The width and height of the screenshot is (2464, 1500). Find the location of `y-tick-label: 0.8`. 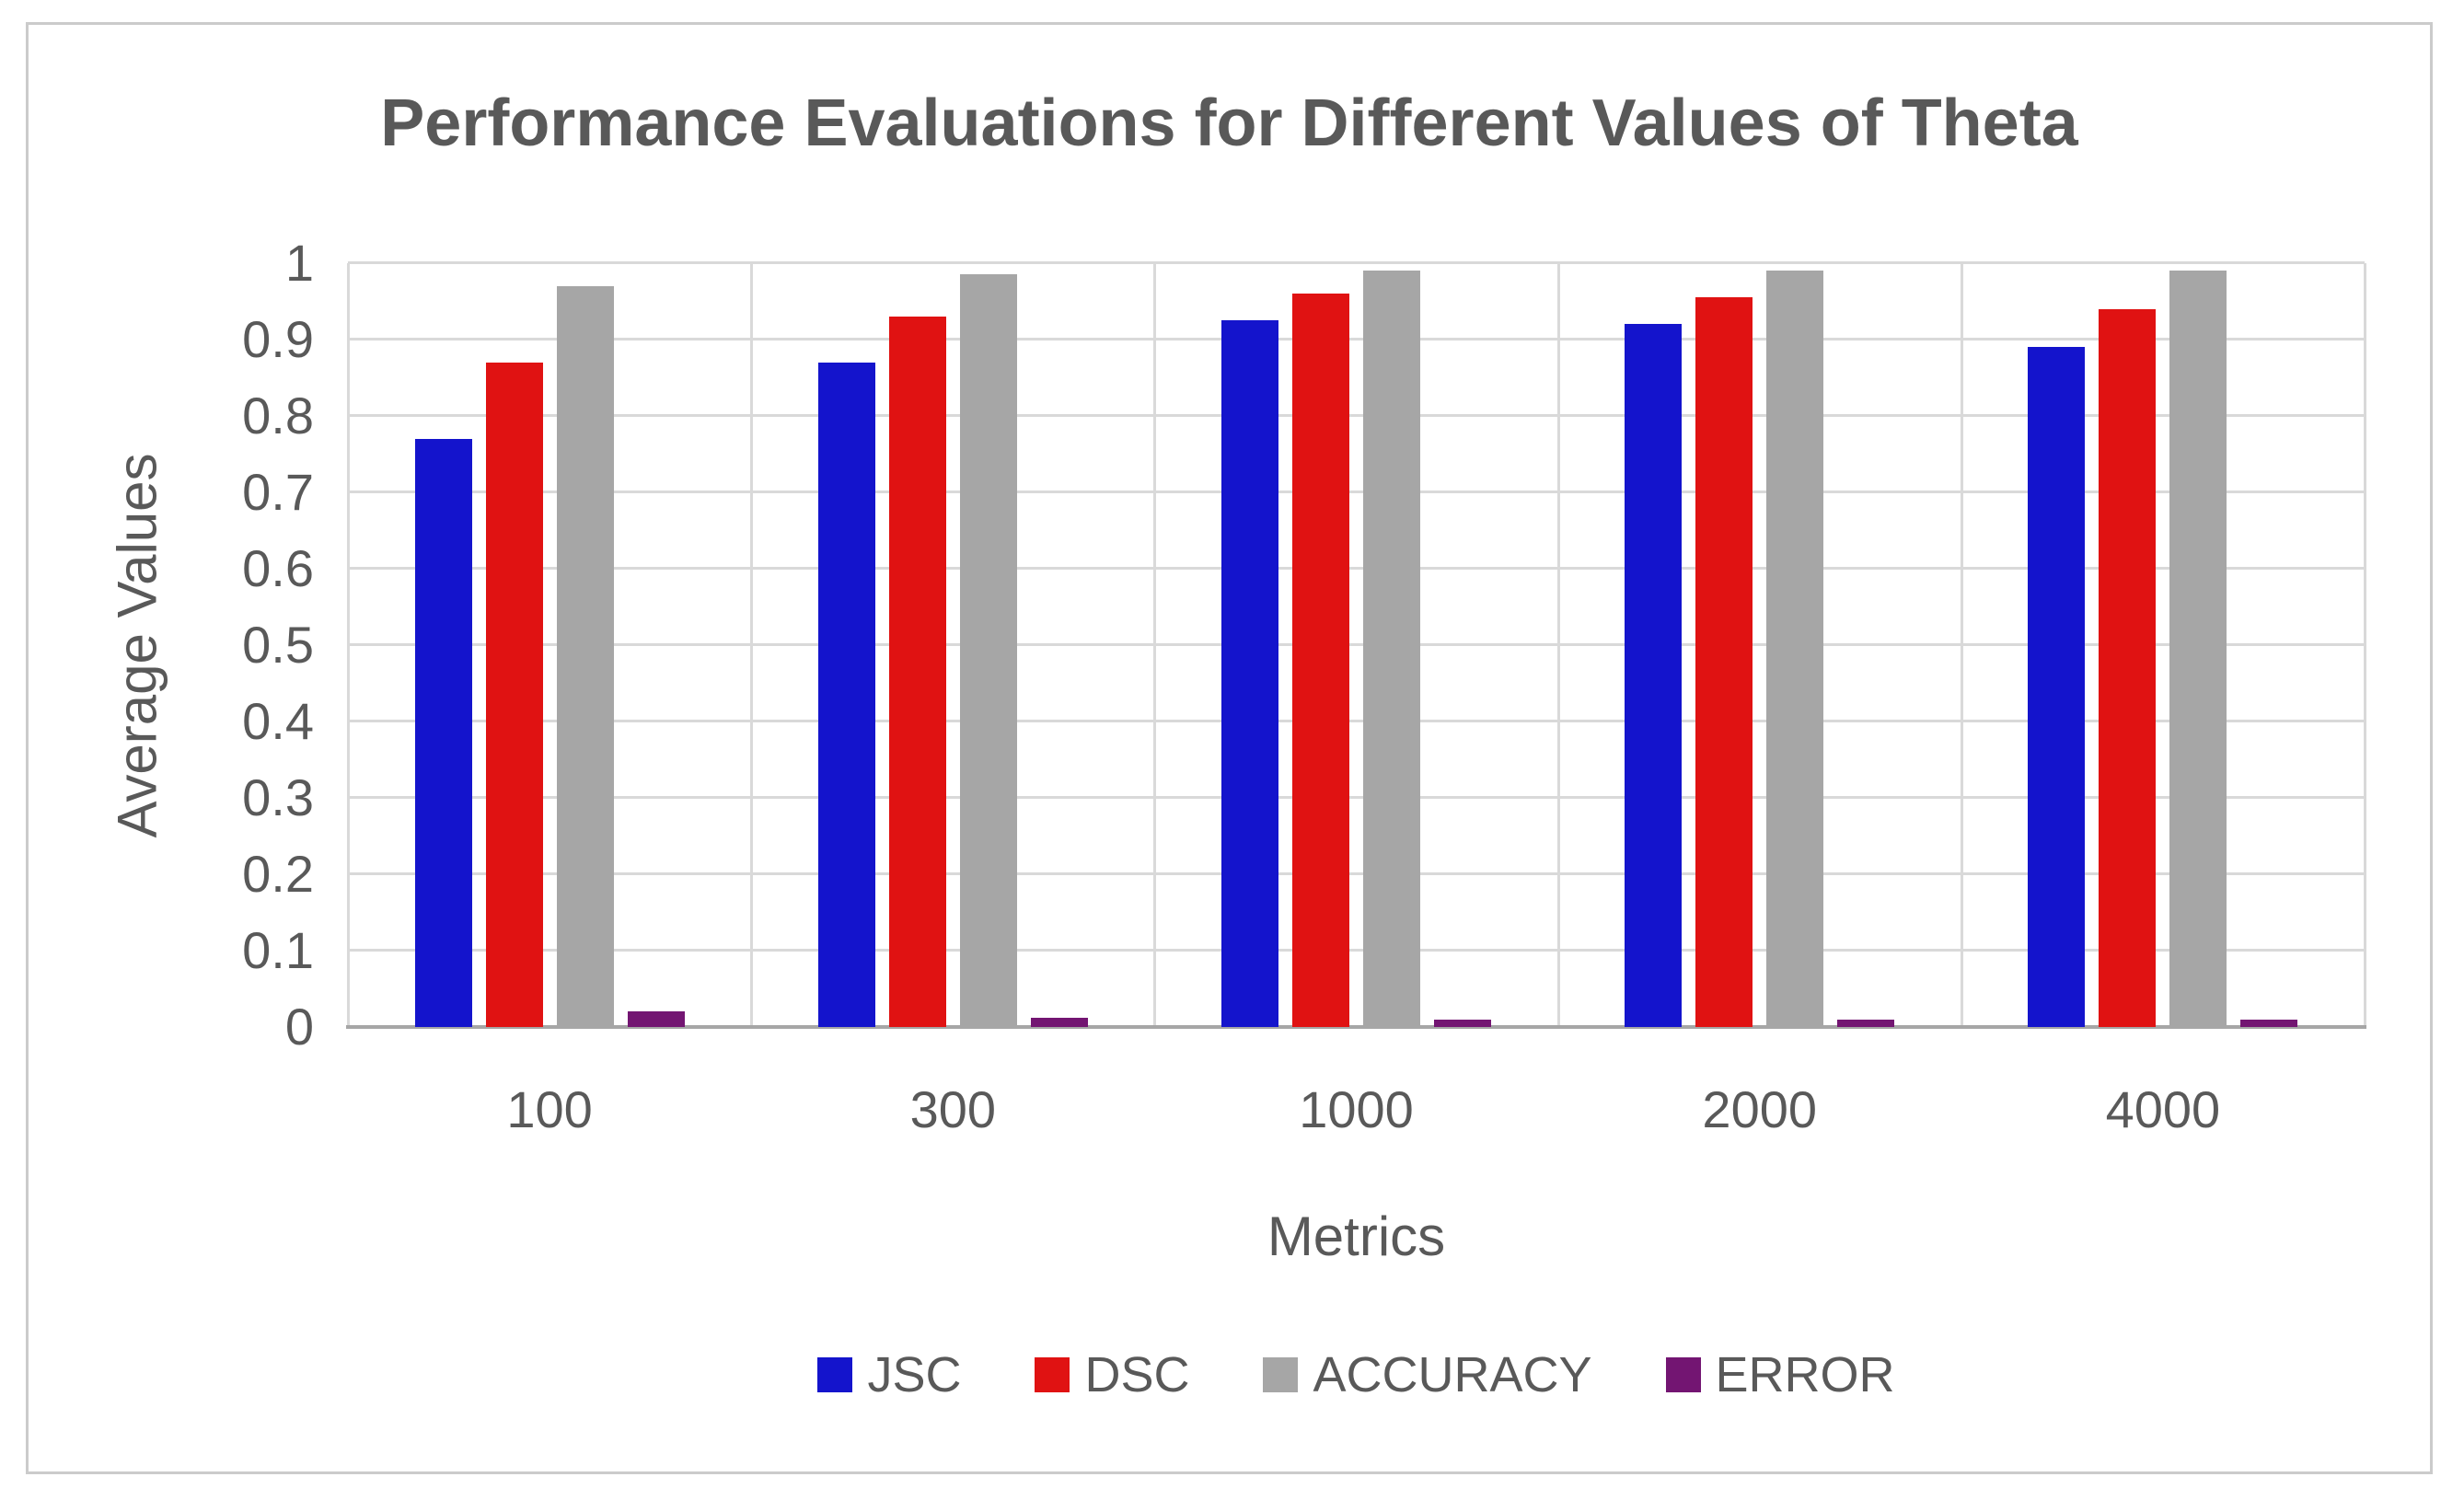

y-tick-label: 0.8 is located at coordinates (278, 415).